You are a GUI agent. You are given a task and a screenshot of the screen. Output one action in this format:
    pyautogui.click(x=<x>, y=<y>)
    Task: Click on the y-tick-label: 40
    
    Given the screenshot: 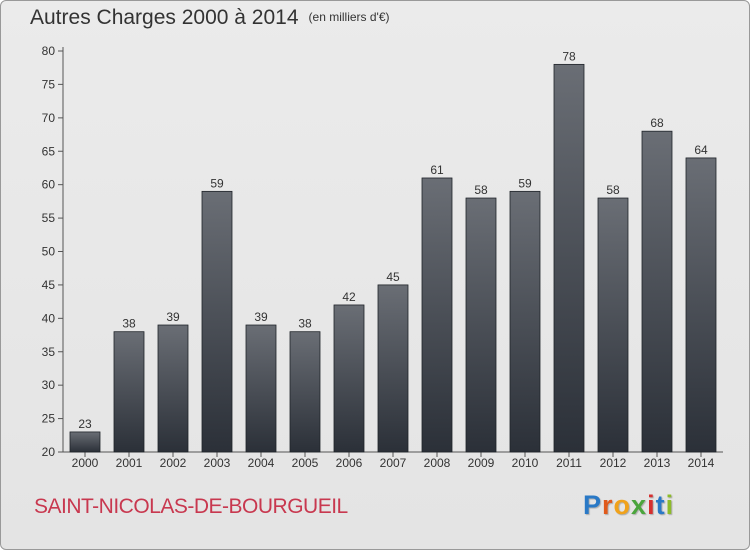 What is the action you would take?
    pyautogui.click(x=49, y=318)
    